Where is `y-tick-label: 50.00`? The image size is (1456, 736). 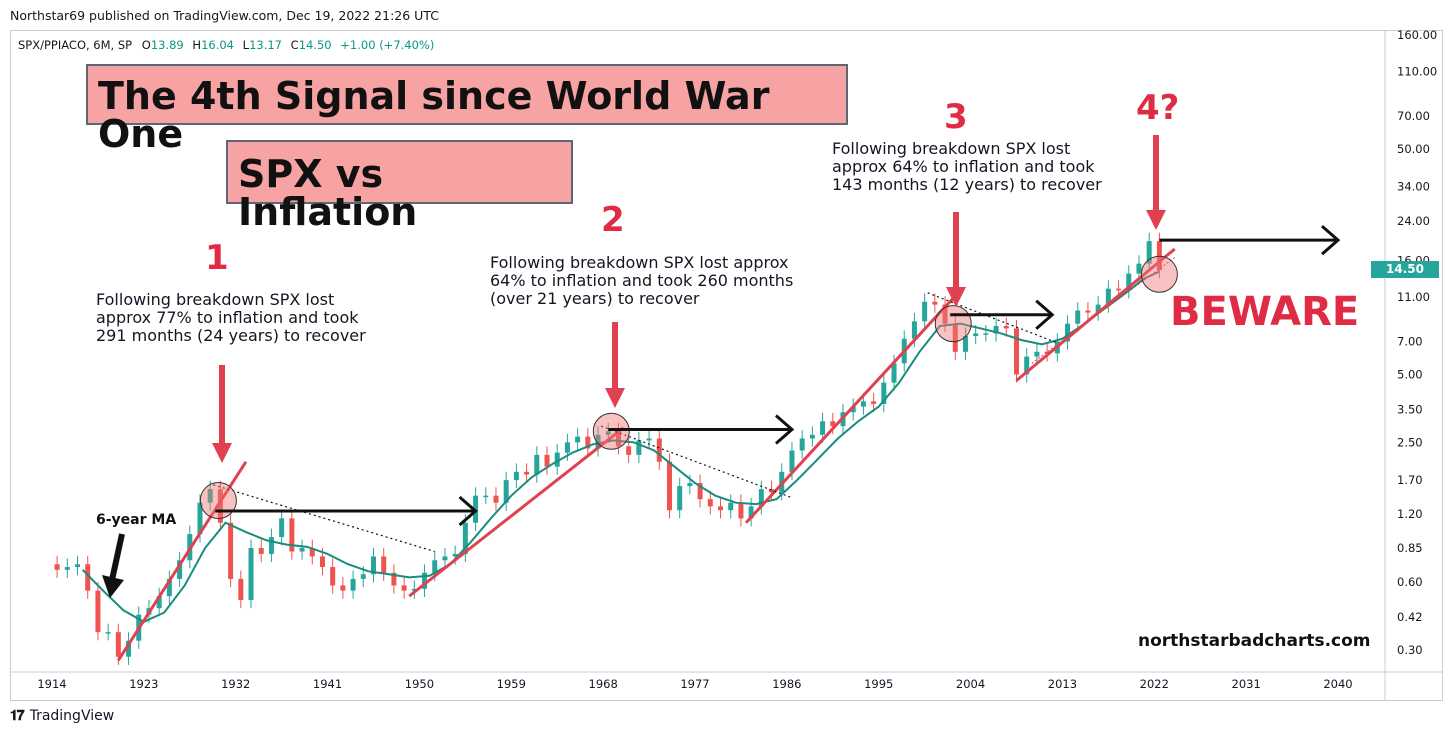 y-tick-label: 50.00 is located at coordinates (1413, 149).